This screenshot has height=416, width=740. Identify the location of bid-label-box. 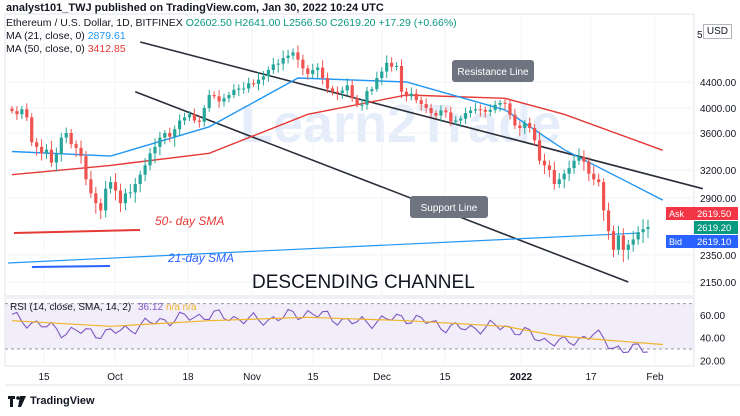
(680, 241).